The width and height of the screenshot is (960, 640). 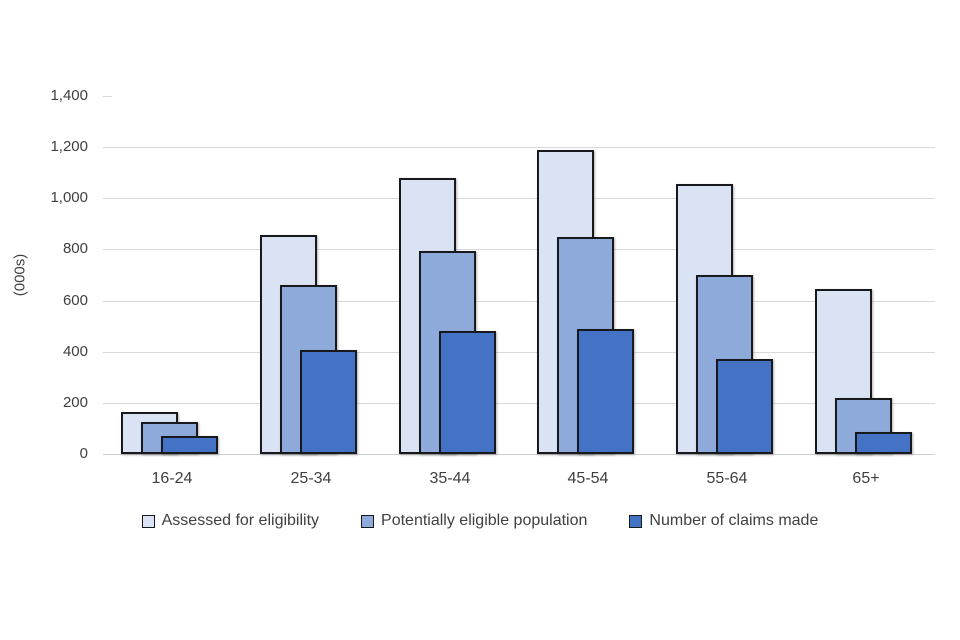 I want to click on x-axis-tick-label: 65+, so click(x=866, y=478).